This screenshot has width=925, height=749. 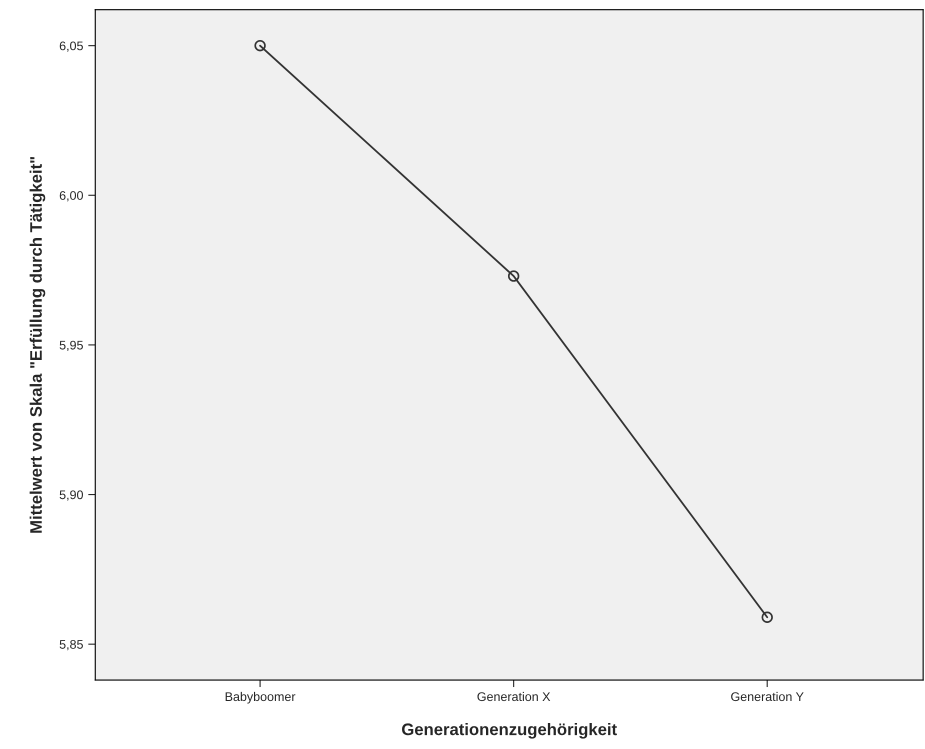 I want to click on y-tick-label: 5,95, so click(x=71, y=346).